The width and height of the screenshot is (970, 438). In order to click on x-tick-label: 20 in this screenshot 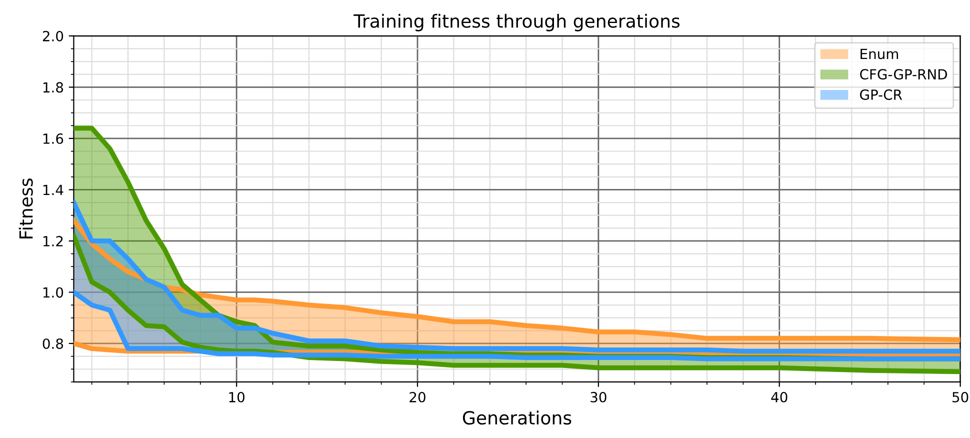, I will do `click(418, 397)`.